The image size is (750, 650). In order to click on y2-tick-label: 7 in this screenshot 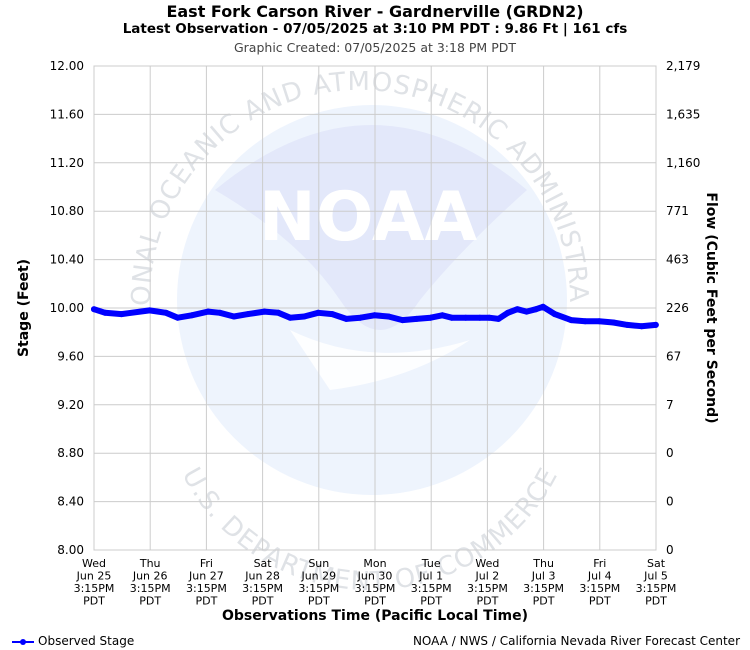, I will do `click(670, 405)`.